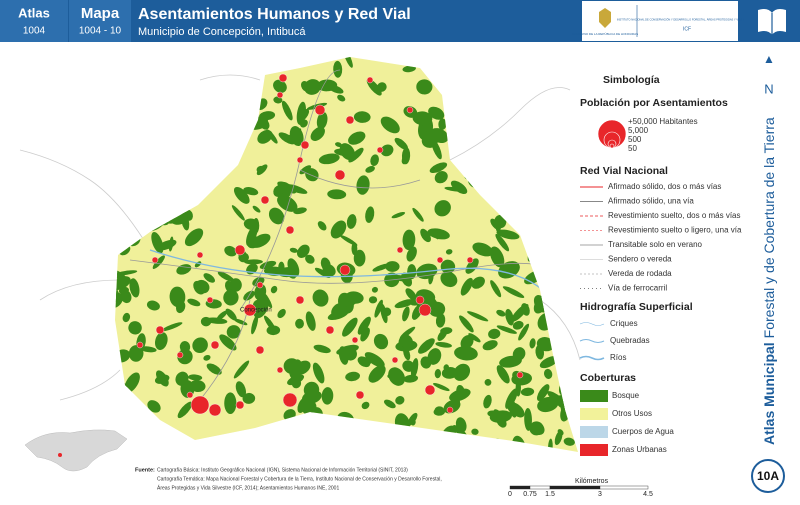 Image resolution: width=800 pixels, height=505 pixels. What do you see at coordinates (651, 201) in the screenshot?
I see `road-label: Afirmado sólido, una vía` at bounding box center [651, 201].